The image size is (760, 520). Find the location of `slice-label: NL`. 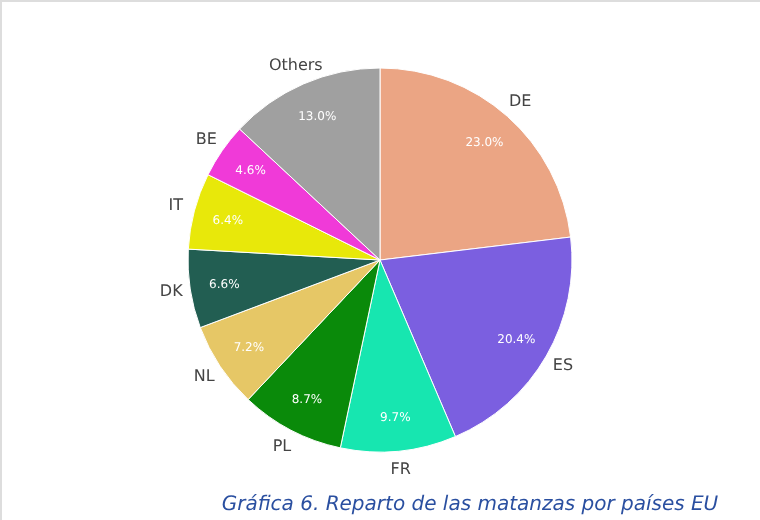

slice-label: NL is located at coordinates (204, 375).